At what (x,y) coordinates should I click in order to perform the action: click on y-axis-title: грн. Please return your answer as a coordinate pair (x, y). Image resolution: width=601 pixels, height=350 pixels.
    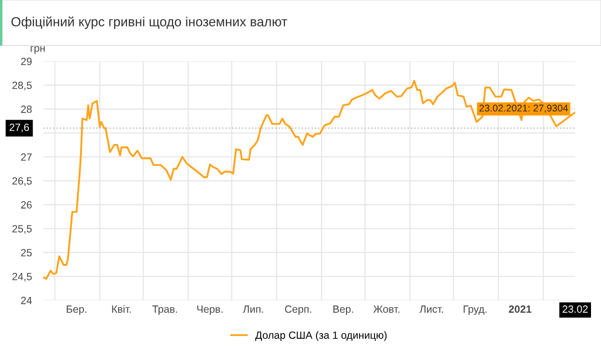
    Looking at the image, I should click on (37, 50).